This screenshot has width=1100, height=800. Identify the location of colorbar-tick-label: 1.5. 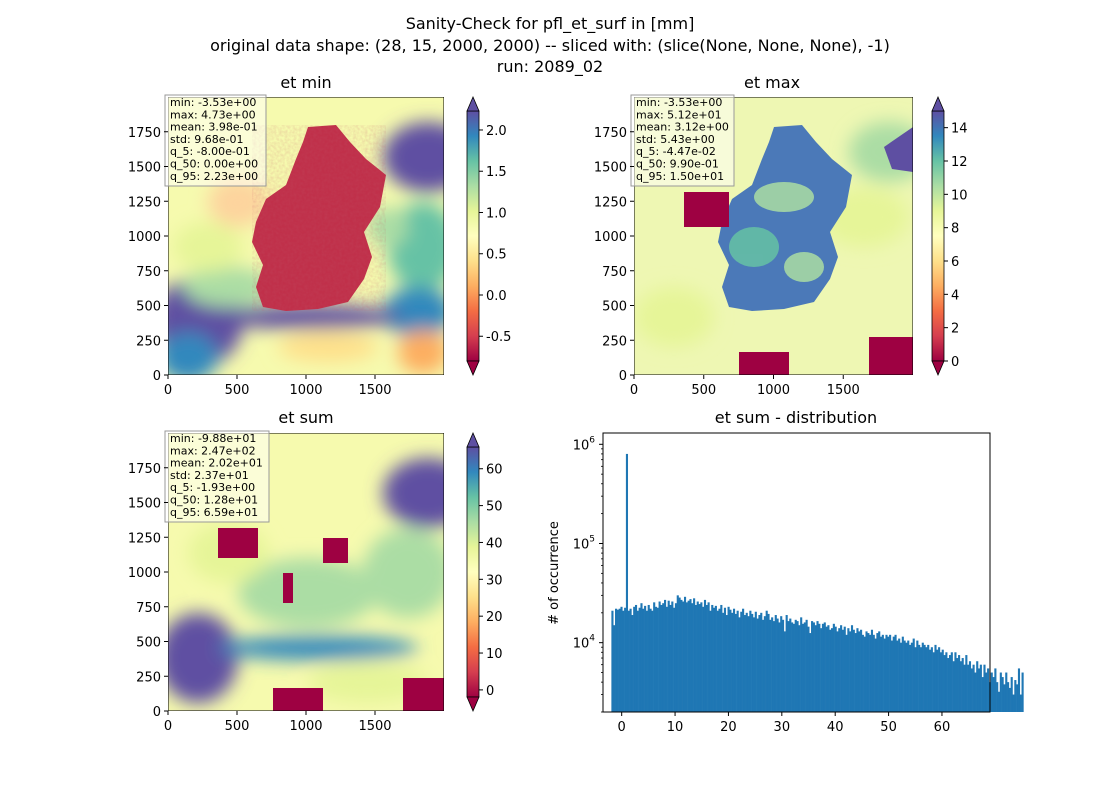
(496, 172).